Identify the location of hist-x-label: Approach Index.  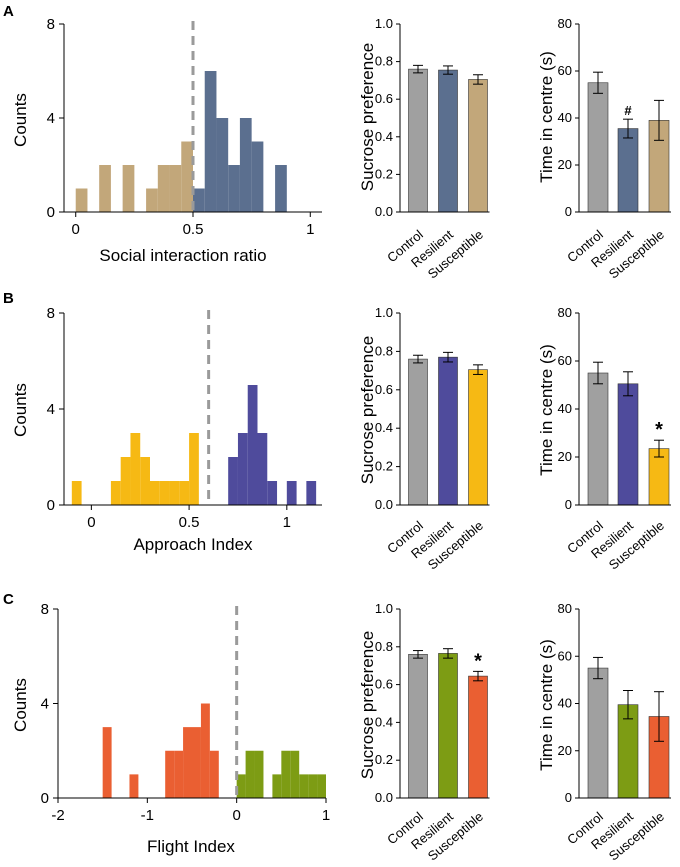
(193, 544).